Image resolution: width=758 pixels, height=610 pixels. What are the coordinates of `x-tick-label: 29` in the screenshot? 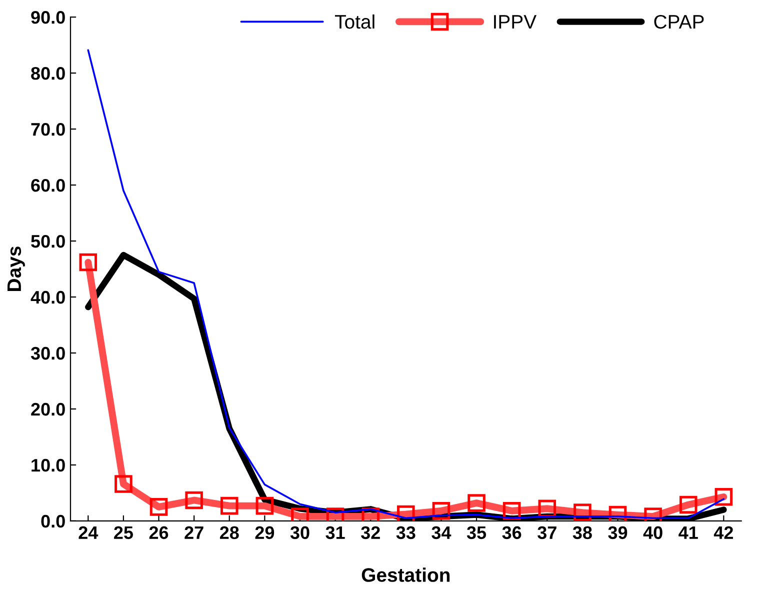 It's located at (264, 533).